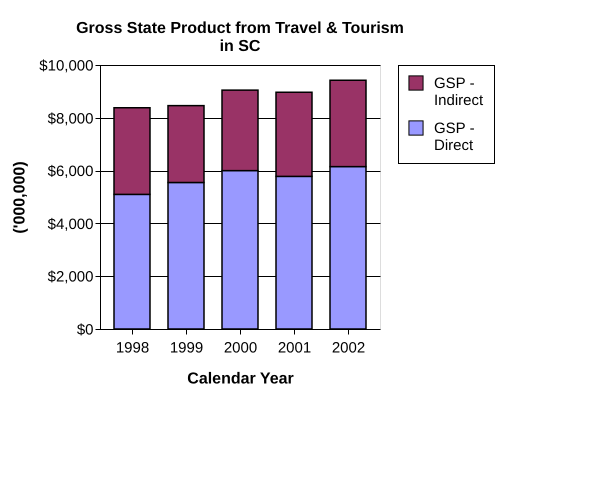  Describe the element at coordinates (19, 197) in the screenshot. I see `y-axis-title: ('000,000)` at that location.